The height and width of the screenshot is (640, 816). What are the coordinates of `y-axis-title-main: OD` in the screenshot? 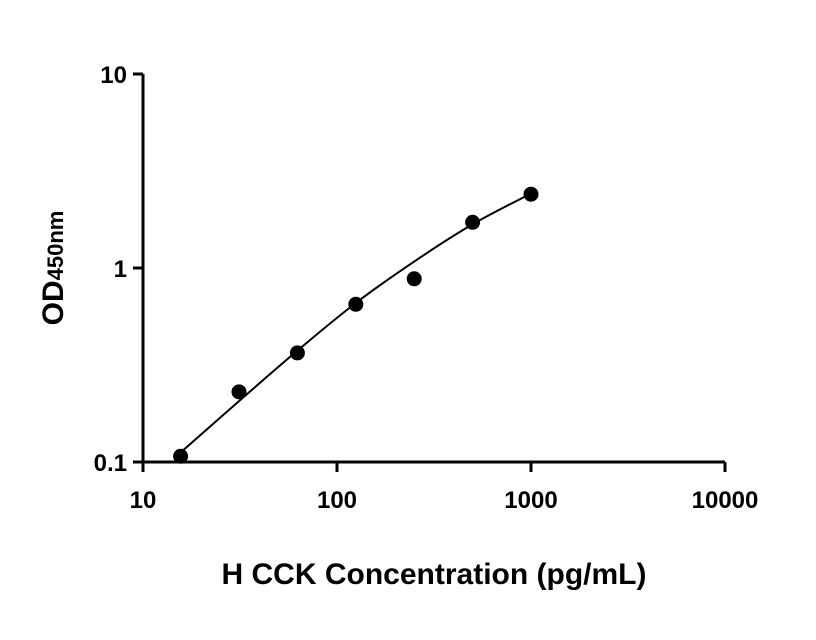 It's located at (53, 302).